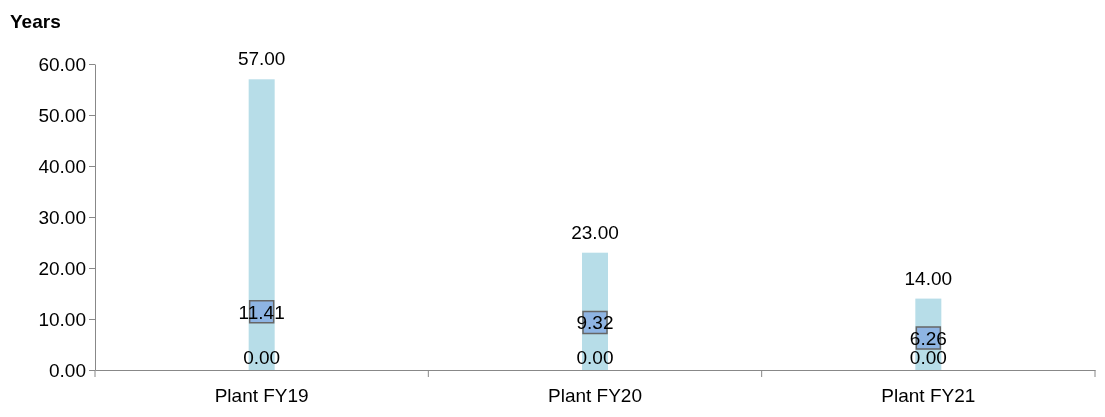 This screenshot has height=417, width=1105. Describe the element at coordinates (62, 115) in the screenshot. I see `y-tick-label: 50.00` at that location.